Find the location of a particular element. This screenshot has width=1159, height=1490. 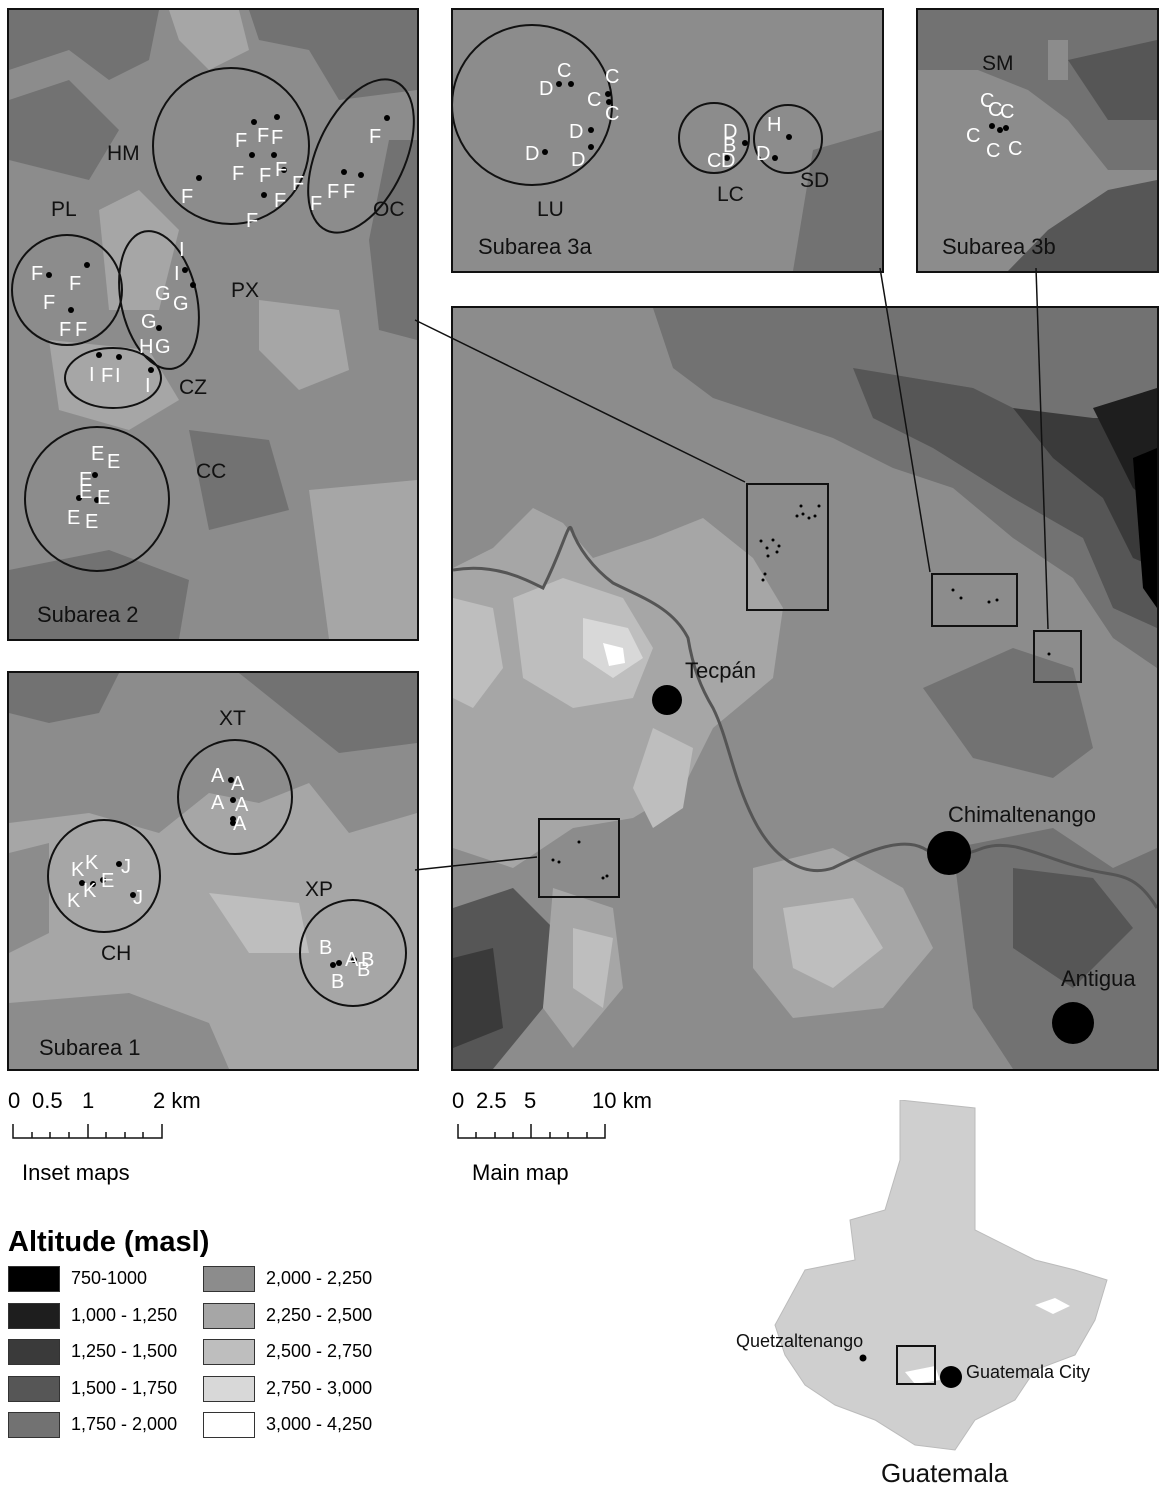

legend-title: Altitude (masl) is located at coordinates (109, 1242).